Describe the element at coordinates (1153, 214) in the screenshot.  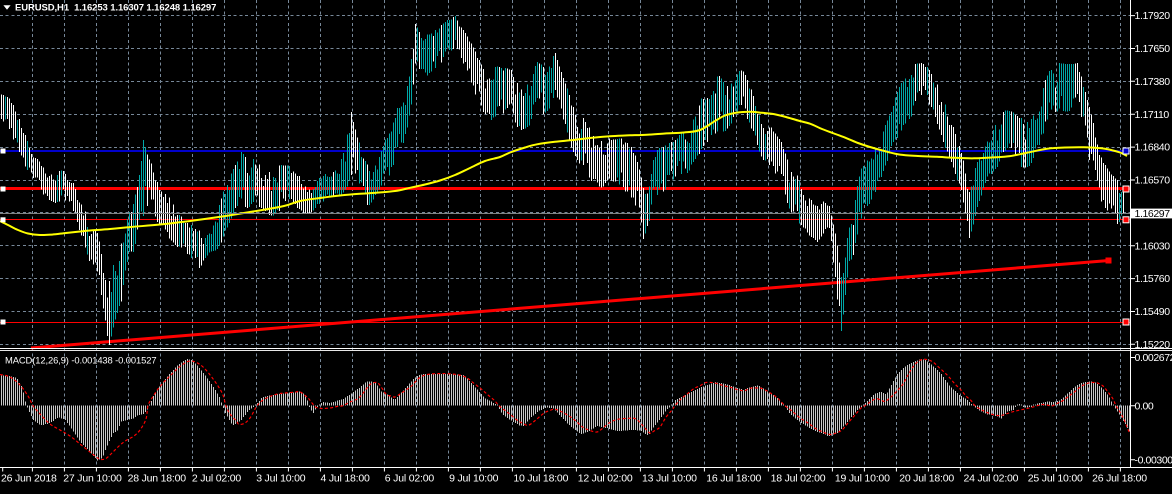
I see `svg-text: 1.16297` at that location.